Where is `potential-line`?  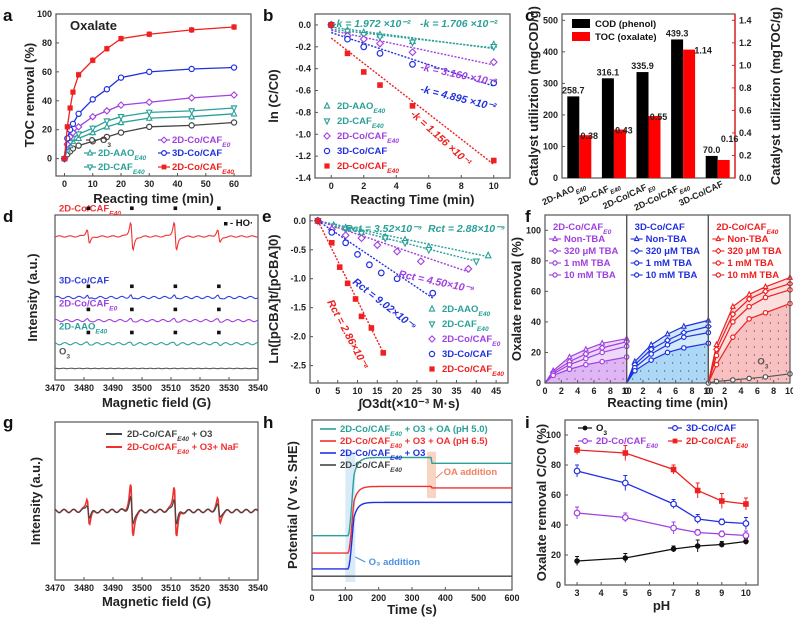
potential-line is located at coordinates (412, 519).